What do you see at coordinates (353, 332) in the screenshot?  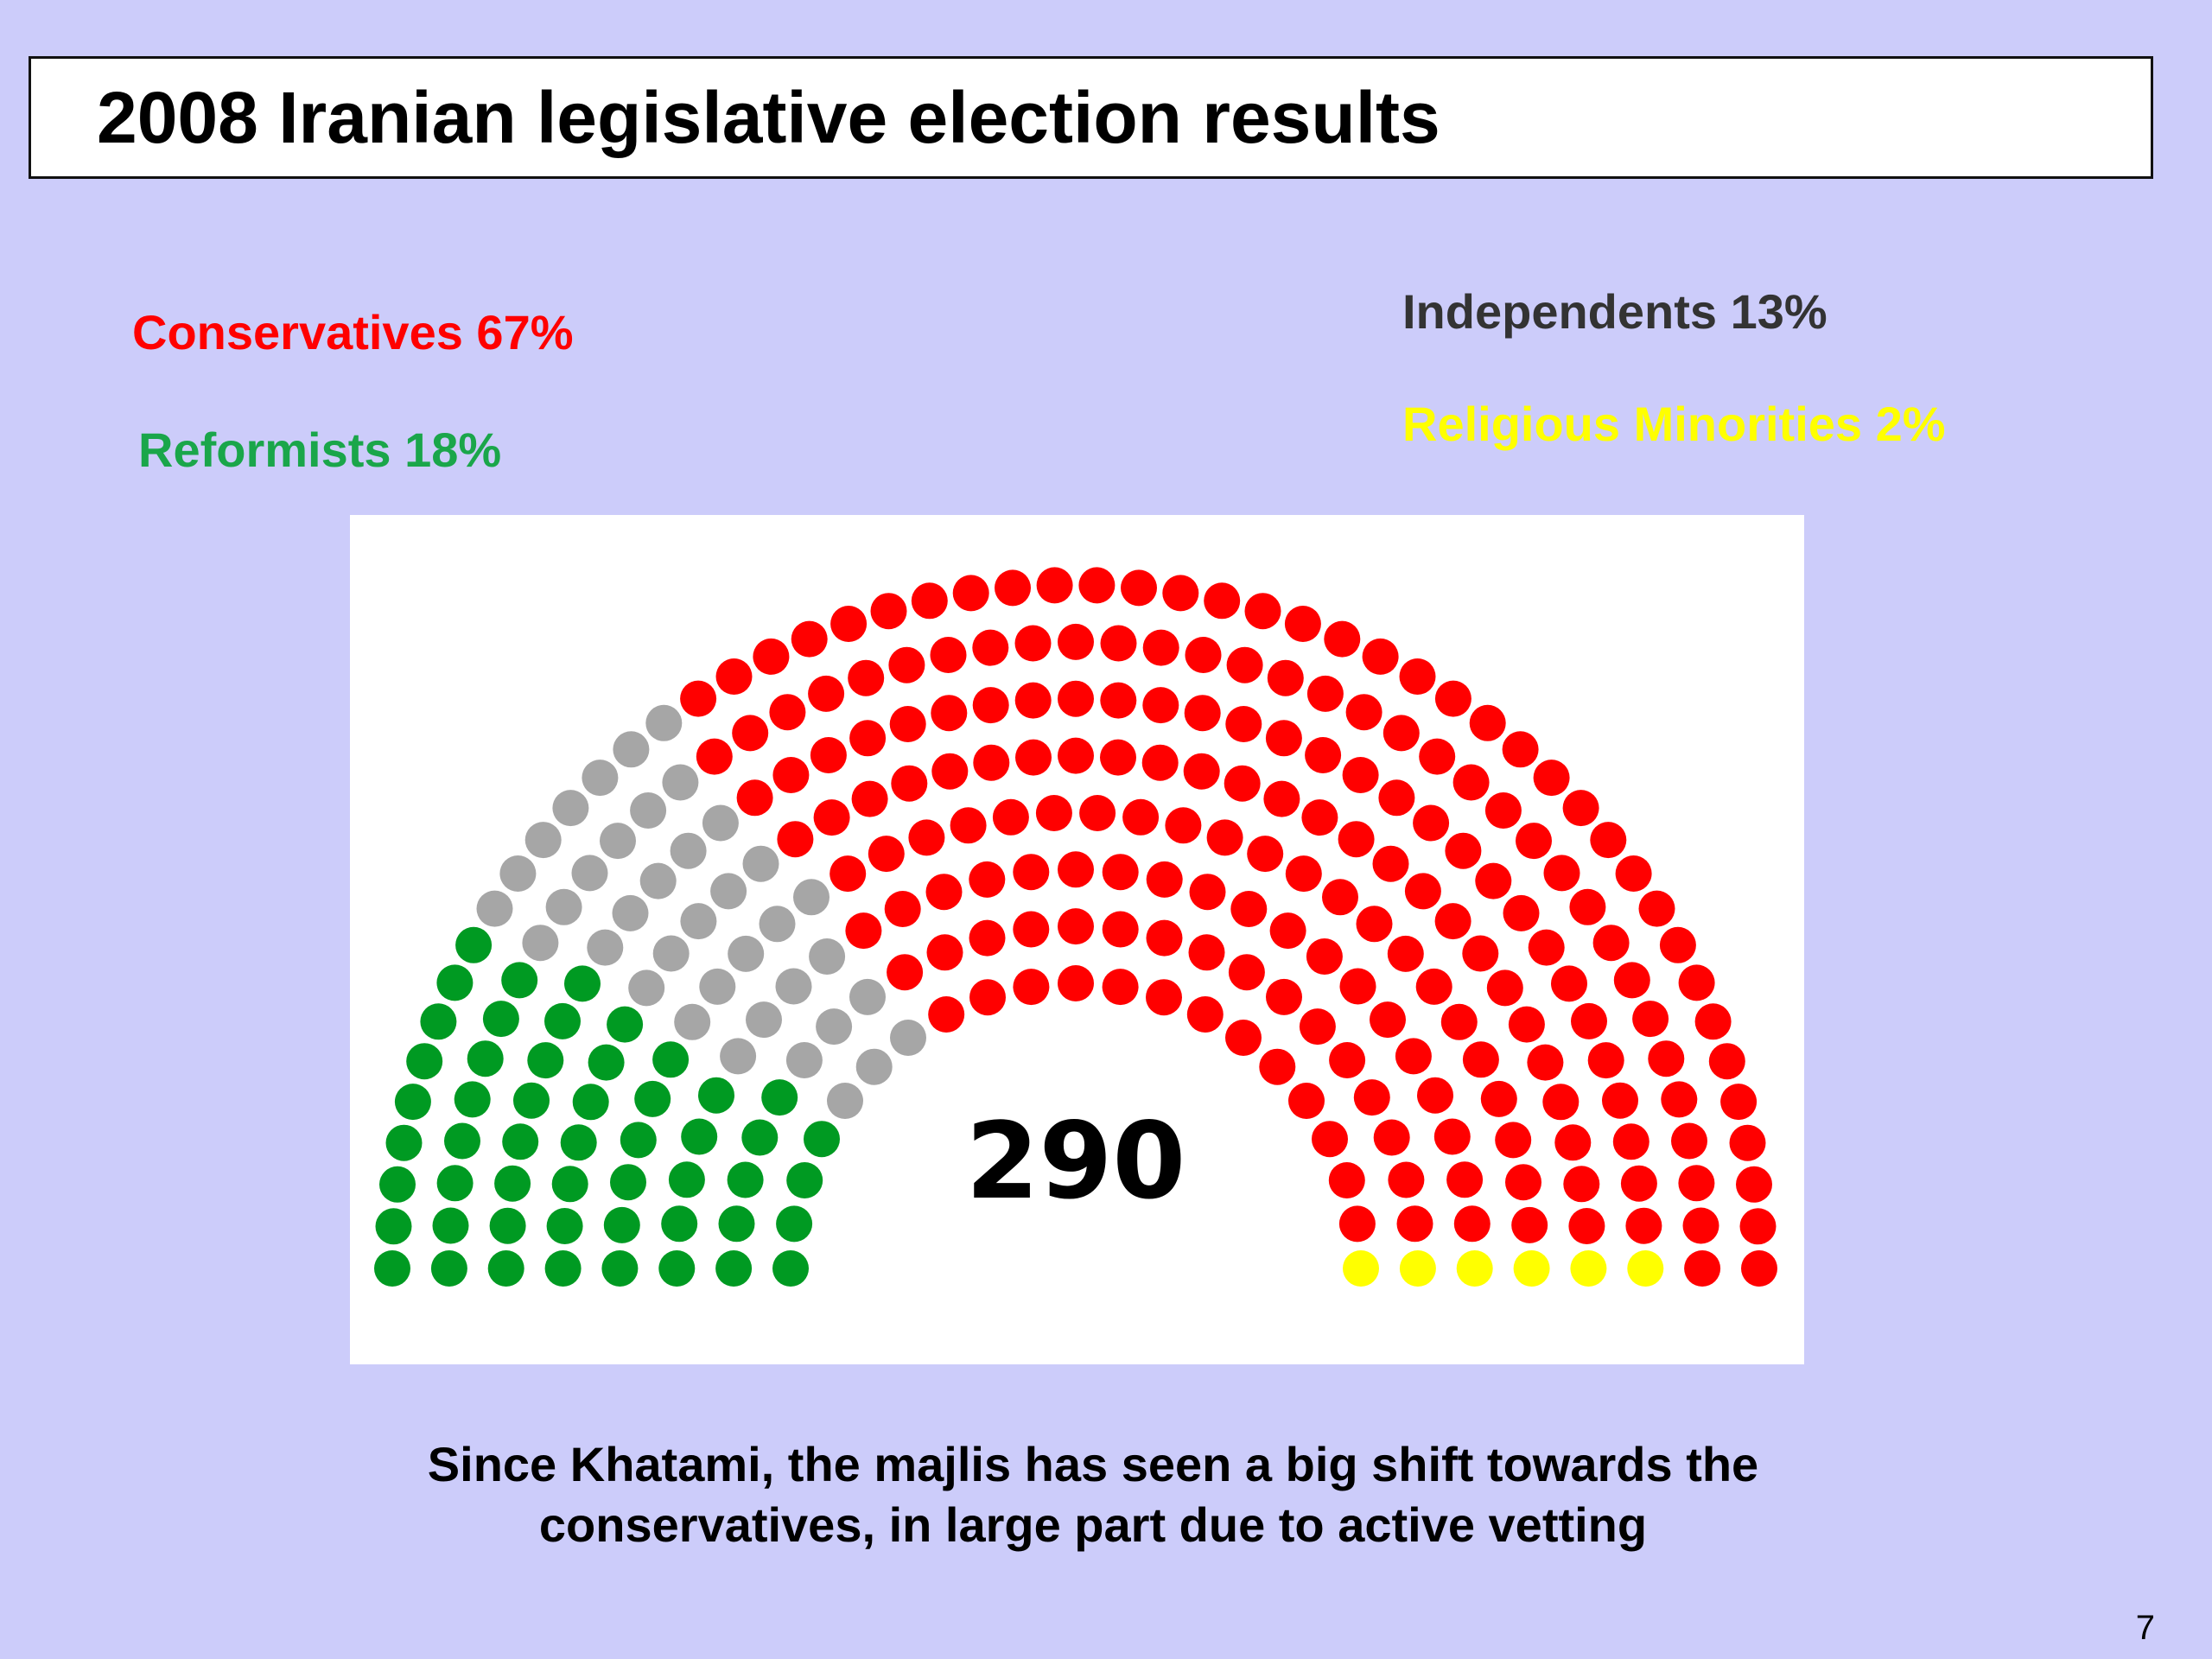 I see `legend-conservatives: Conservatives 67%` at bounding box center [353, 332].